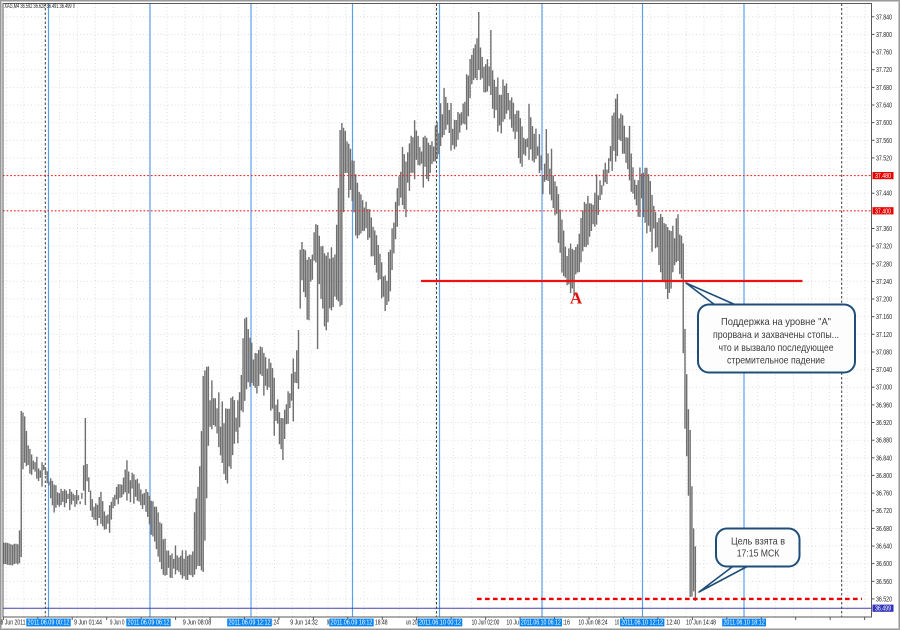 This screenshot has height=630, width=900. What do you see at coordinates (249, 623) in the screenshot?
I see `svg-text: 2011.06.09 12:12` at bounding box center [249, 623].